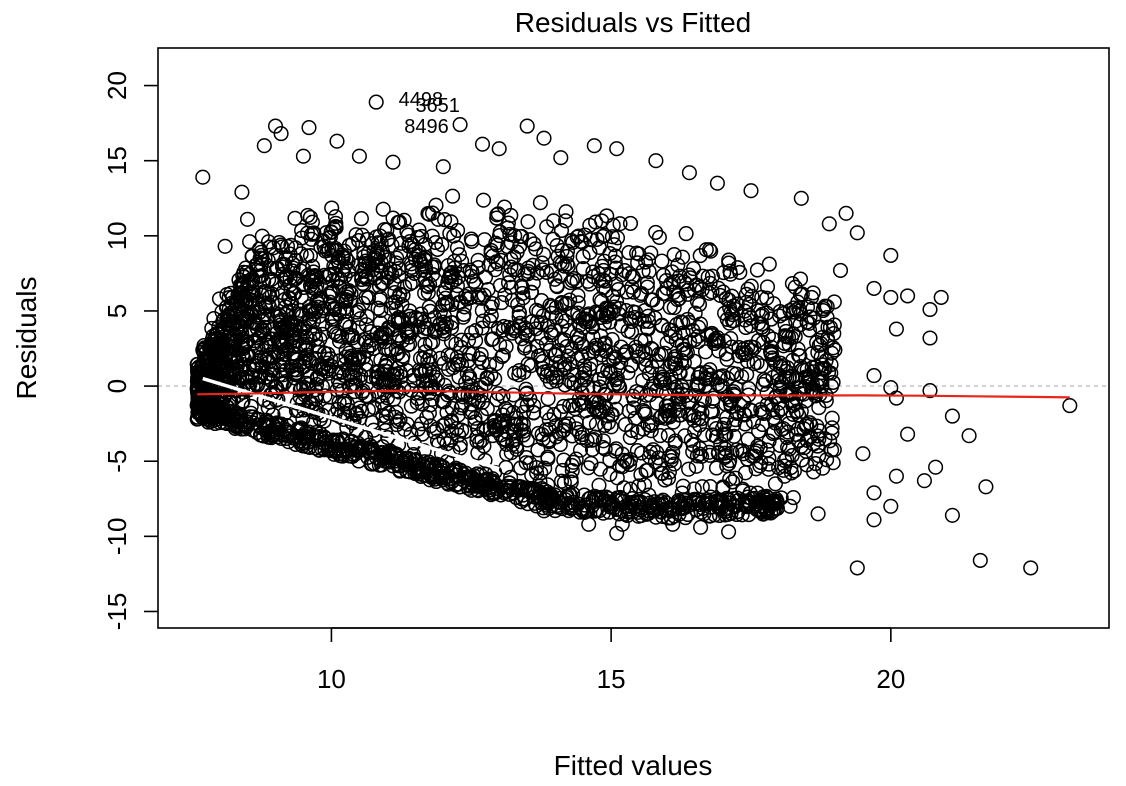 The image size is (1126, 786). What do you see at coordinates (426, 127) in the screenshot?
I see `point-annotation: 8496` at bounding box center [426, 127].